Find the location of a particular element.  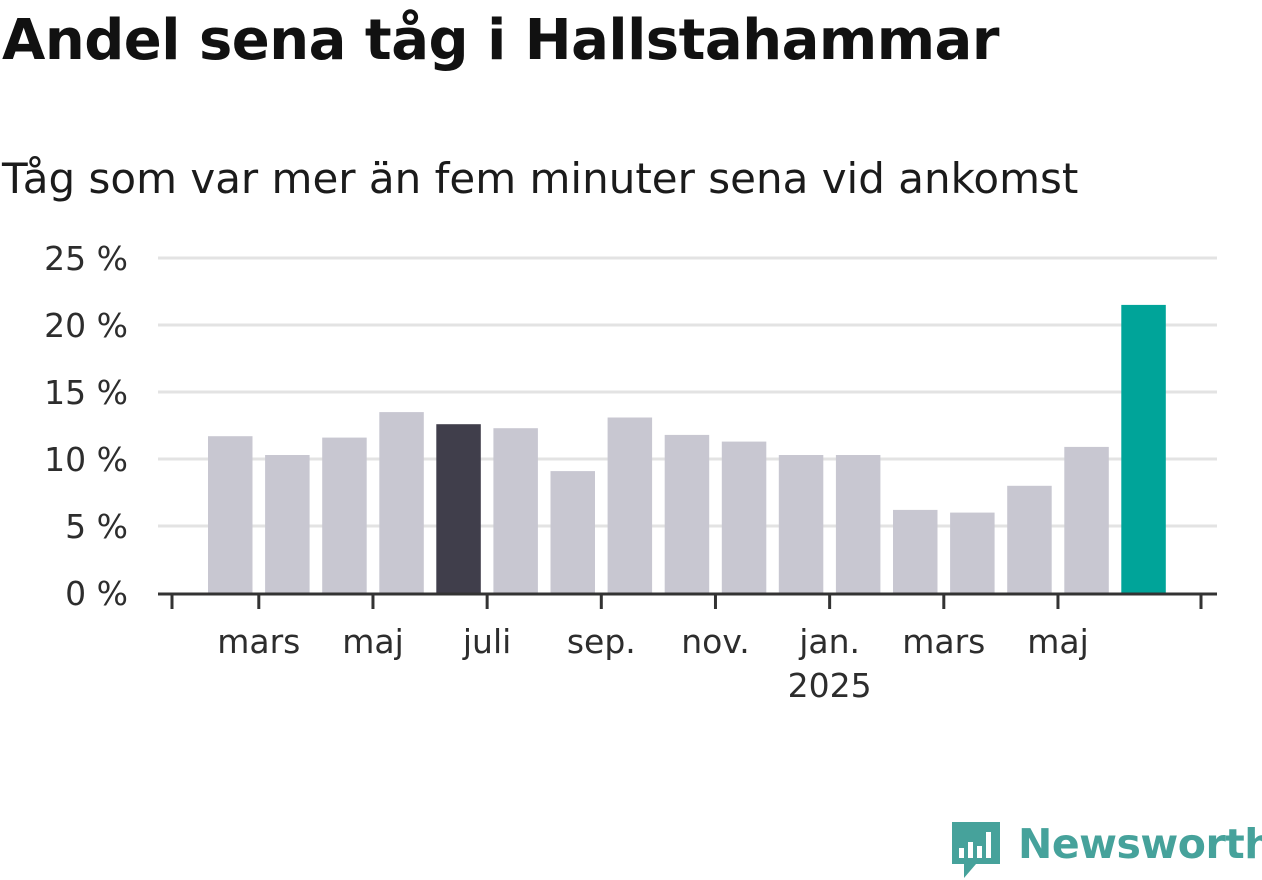

y-tick-label: 10 % is located at coordinates (86, 459).